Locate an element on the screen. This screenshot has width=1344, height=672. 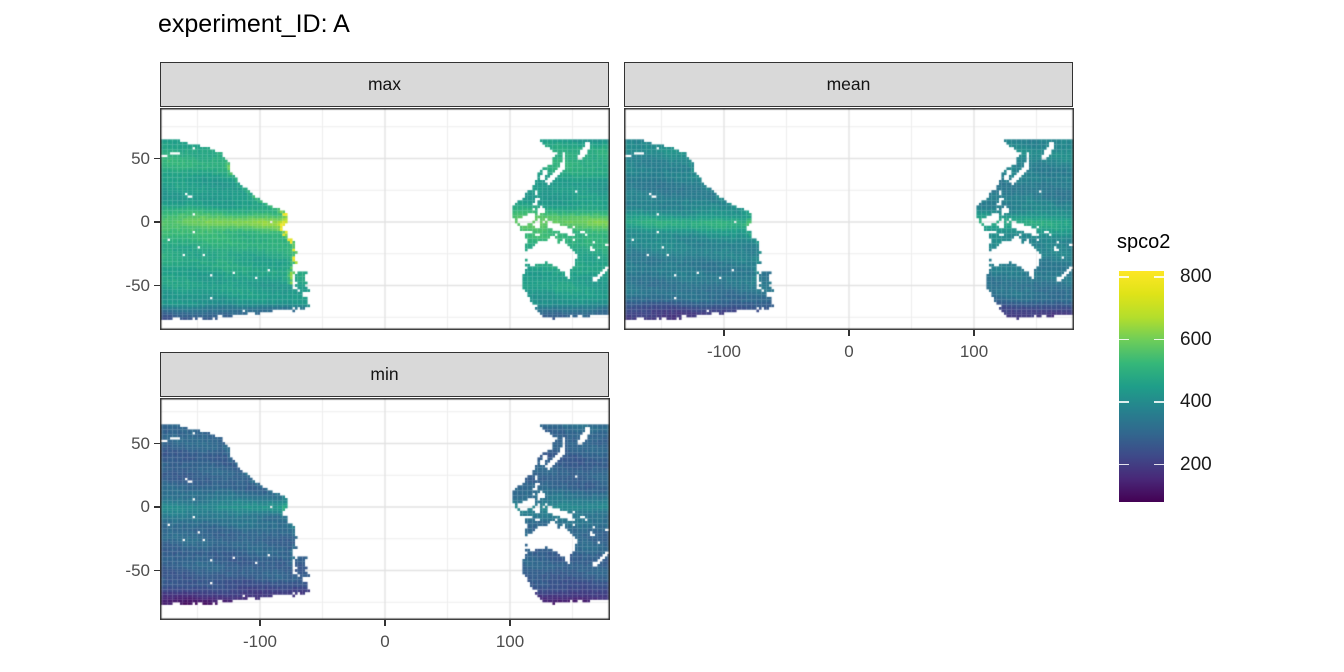
colorbar is located at coordinates (1141, 386).